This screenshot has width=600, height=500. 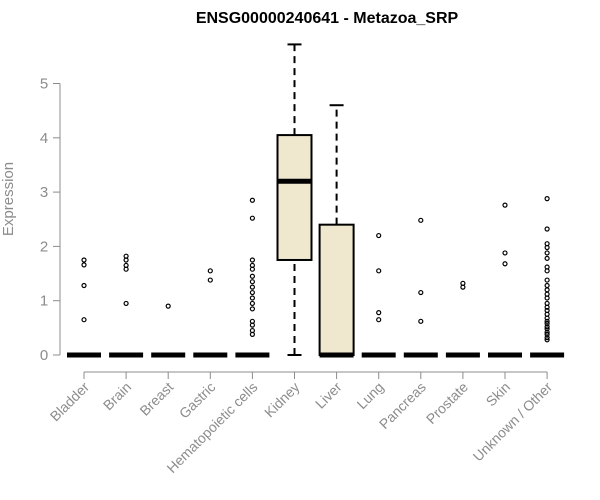 I want to click on box-pancreas, so click(x=420, y=287).